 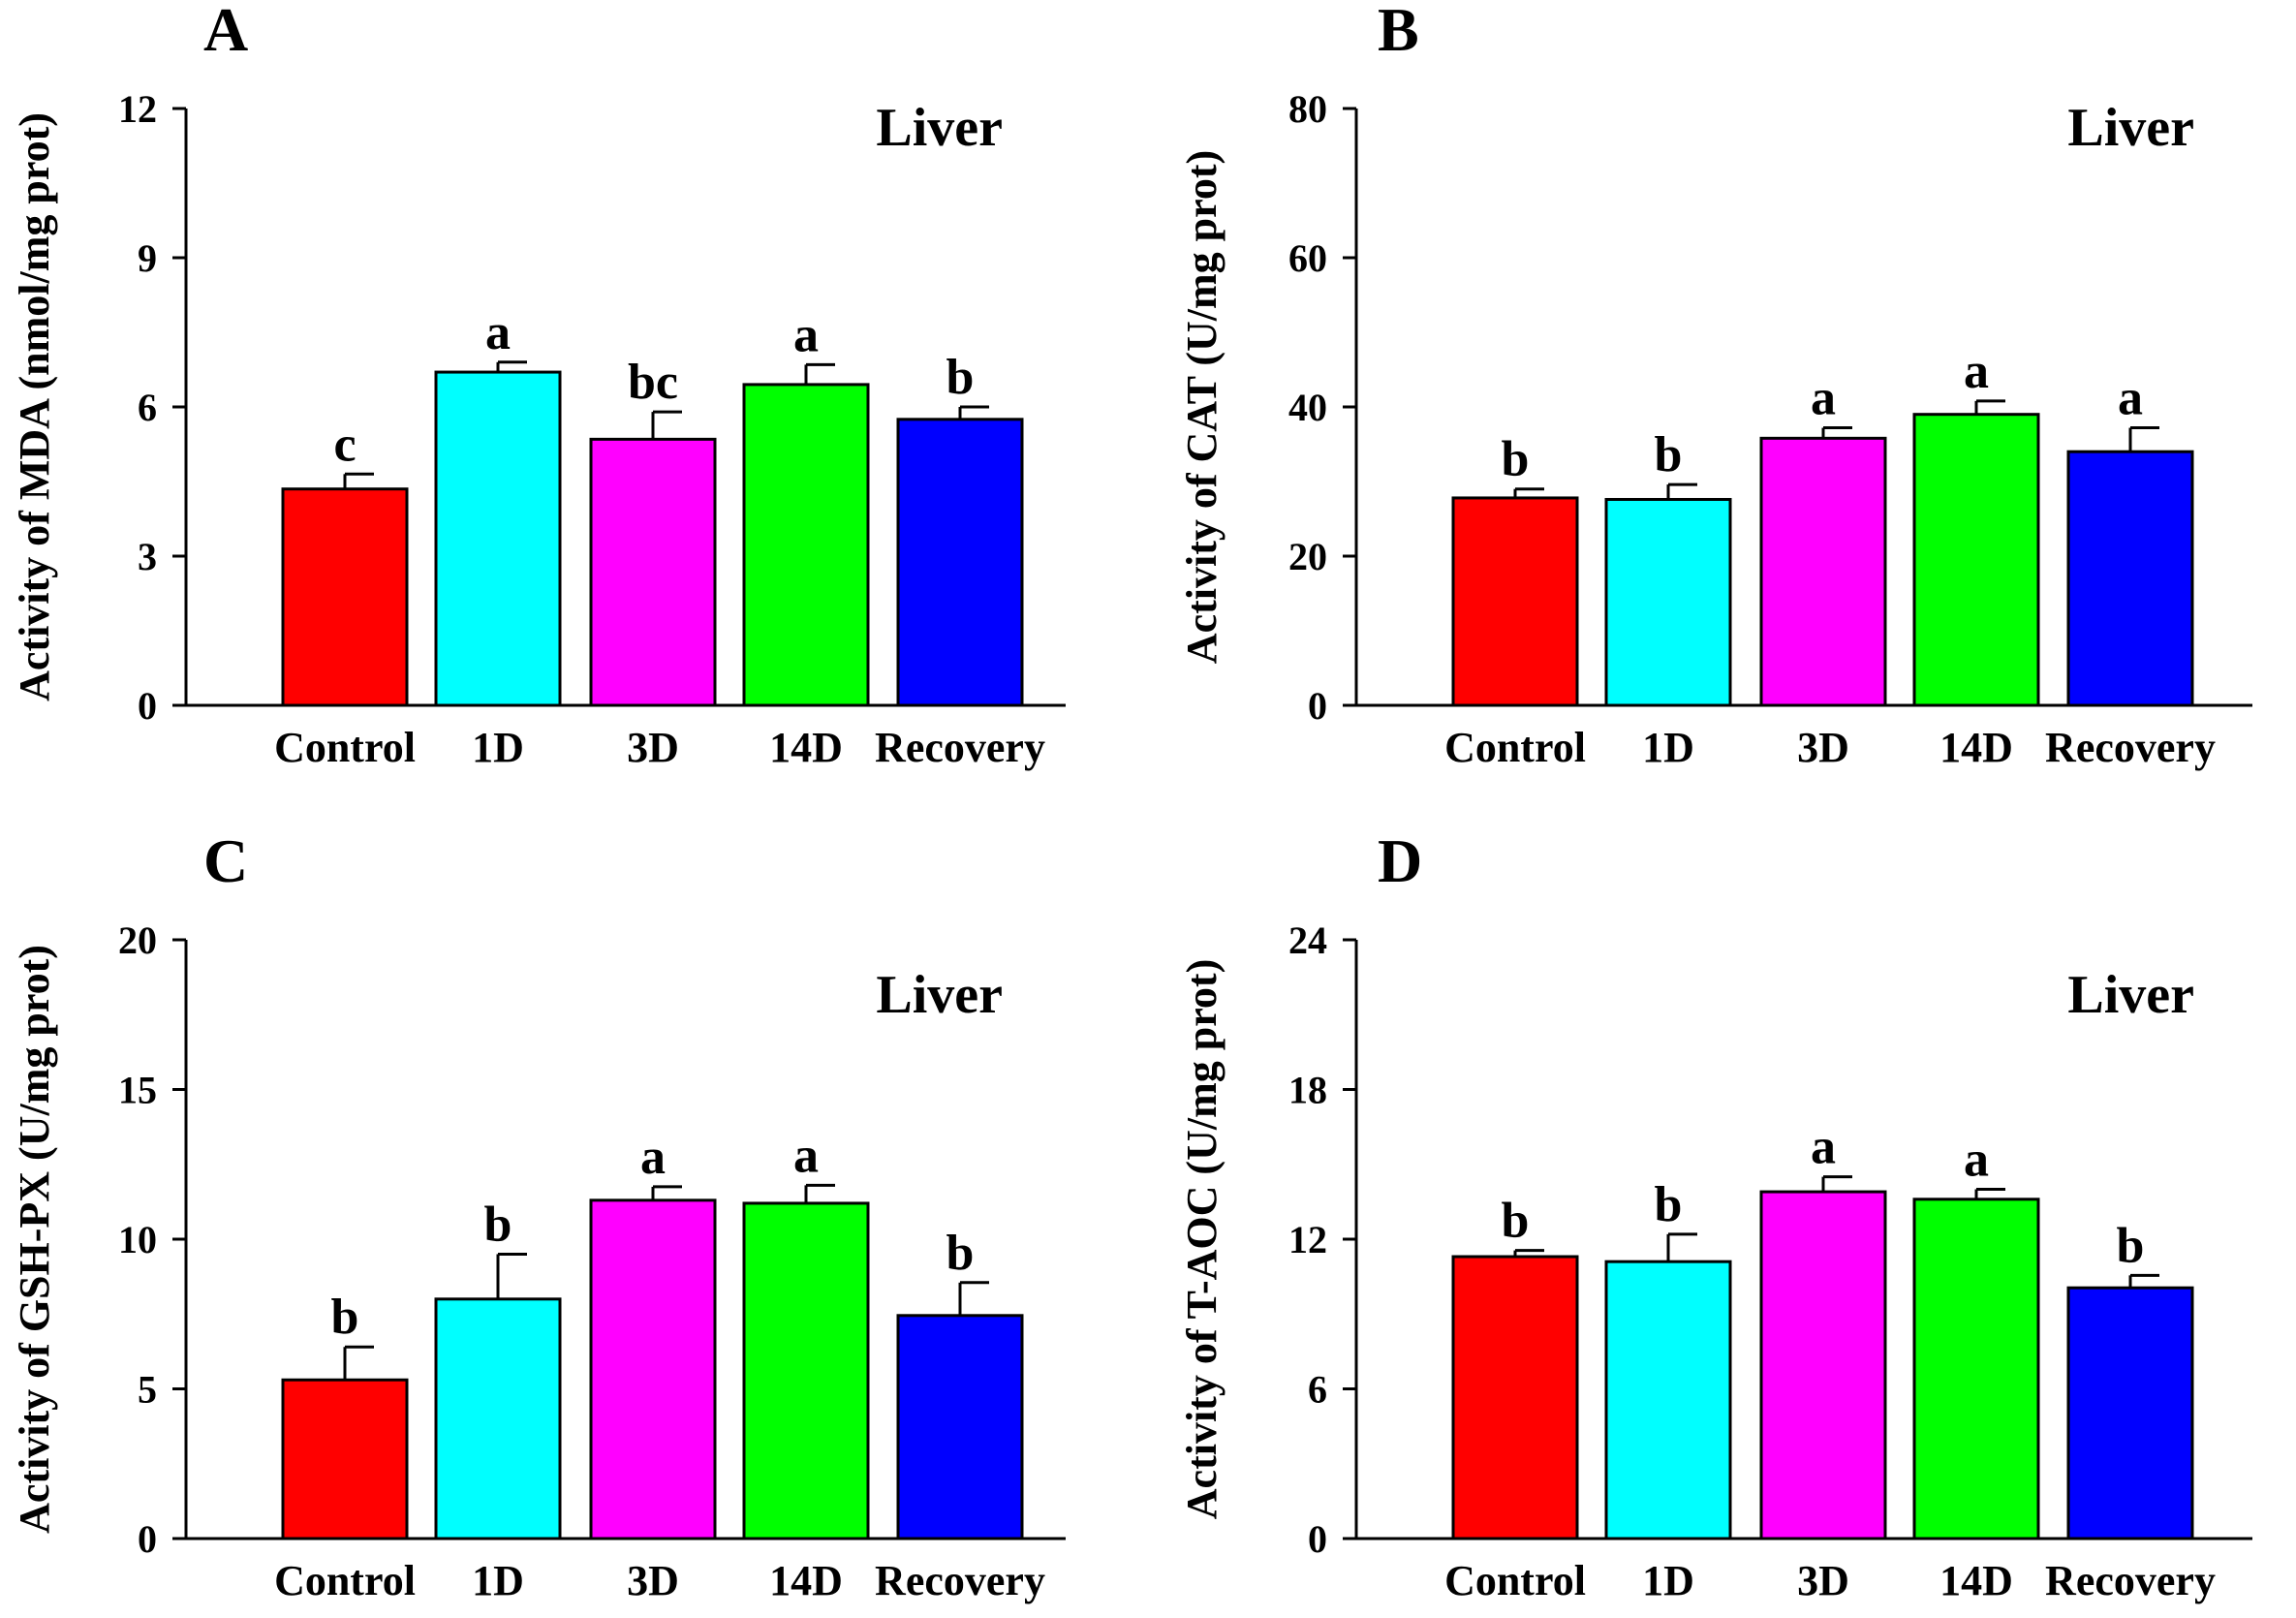 I want to click on y-tick-label: 60, so click(x=1307, y=258).